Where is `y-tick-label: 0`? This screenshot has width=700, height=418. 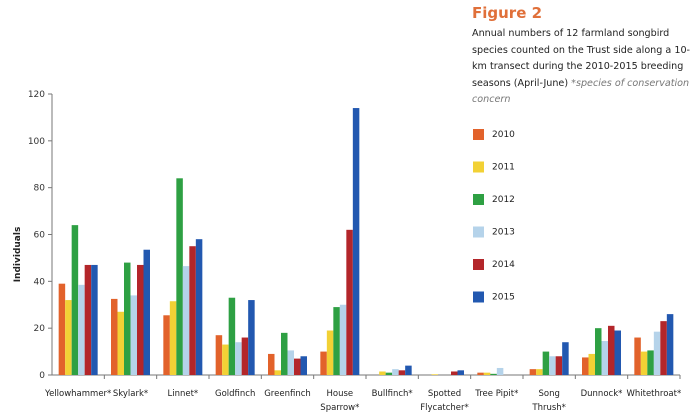
y-tick-label: 0 is located at coordinates (42, 376).